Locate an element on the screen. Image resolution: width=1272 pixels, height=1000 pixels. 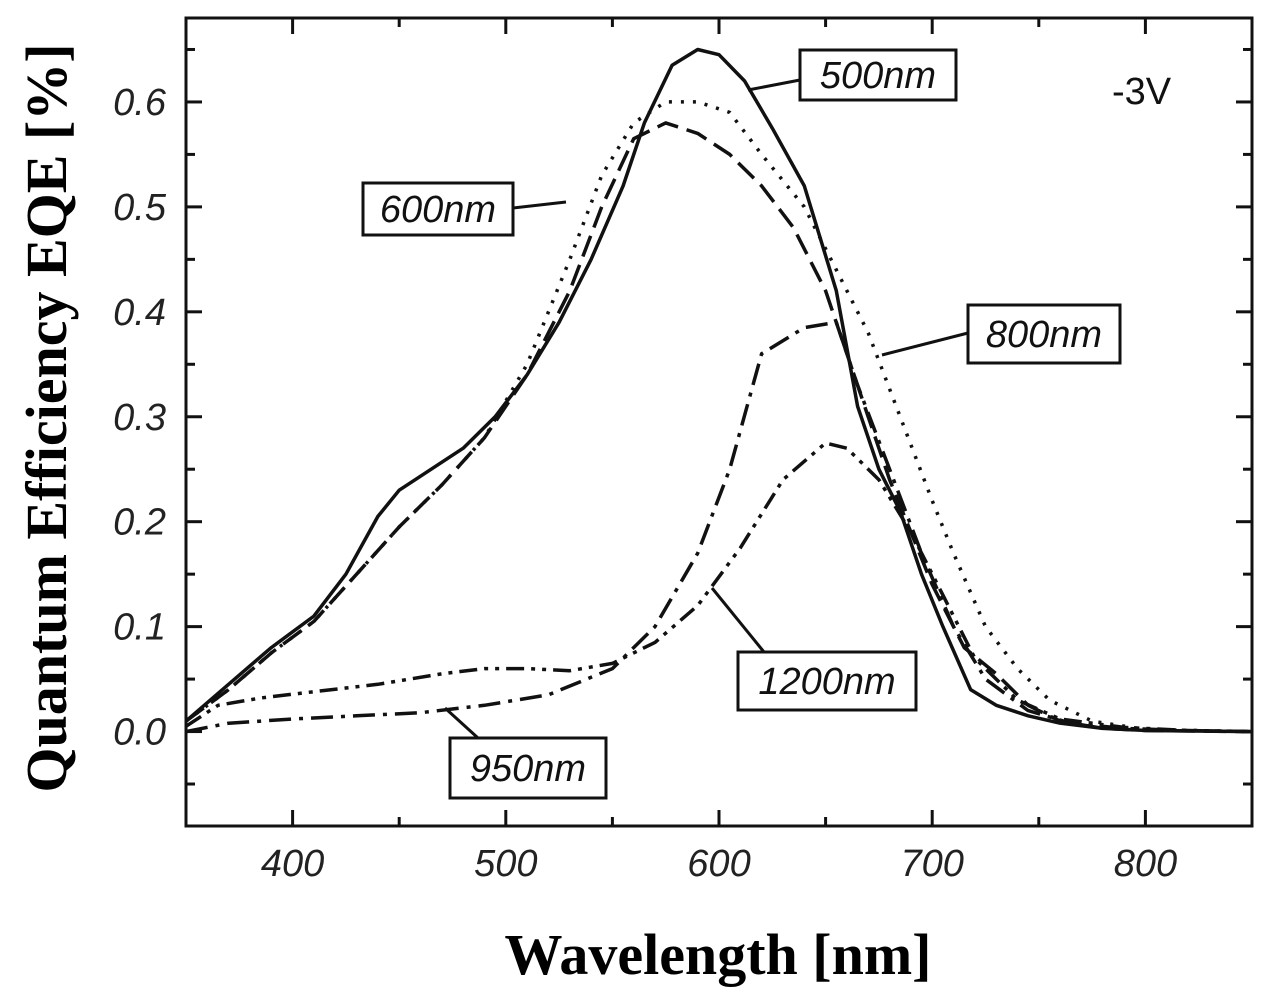
callout-label: 950nm is located at coordinates (528, 769).